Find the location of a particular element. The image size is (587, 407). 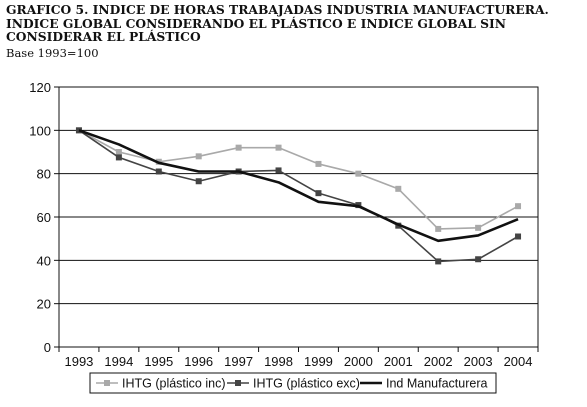

x-tick-label: 2003 is located at coordinates (478, 361).